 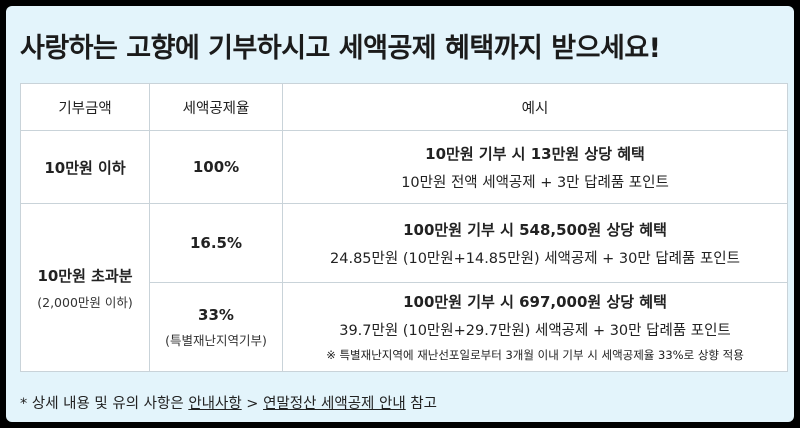 I want to click on header-amount: 기부금액, so click(x=85, y=107).